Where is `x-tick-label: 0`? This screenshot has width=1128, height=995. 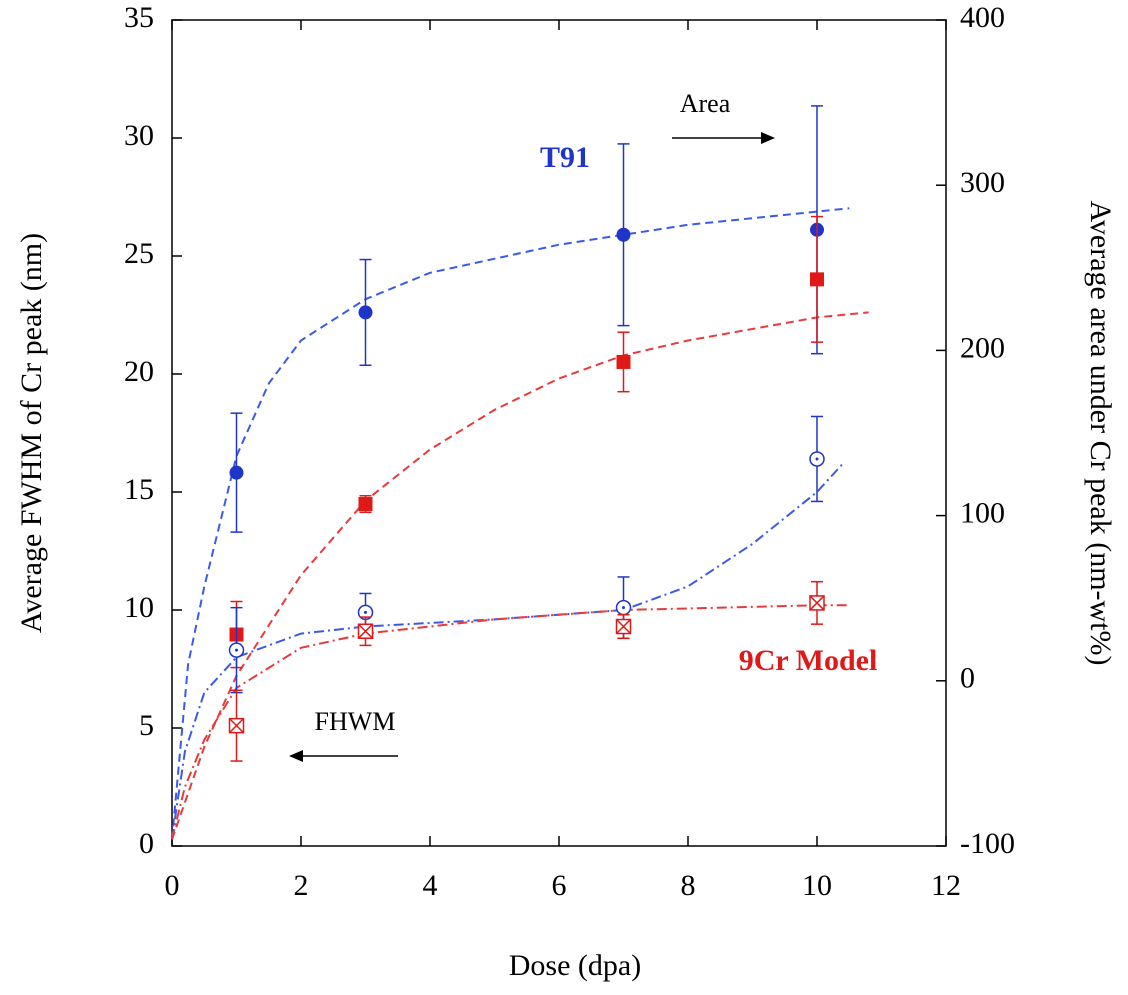
x-tick-label: 0 is located at coordinates (172, 885).